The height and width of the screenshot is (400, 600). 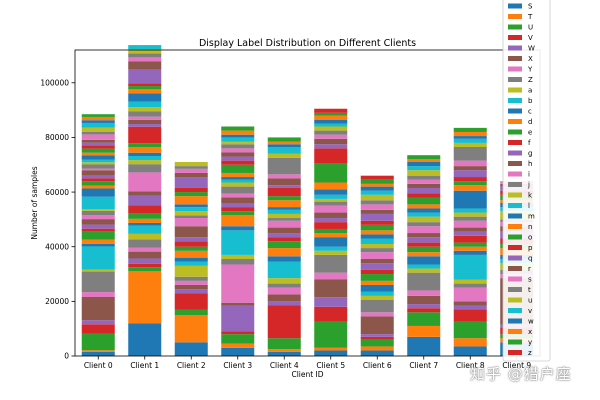 What do you see at coordinates (530, 301) in the screenshot?
I see `legend-label: u` at bounding box center [530, 301].